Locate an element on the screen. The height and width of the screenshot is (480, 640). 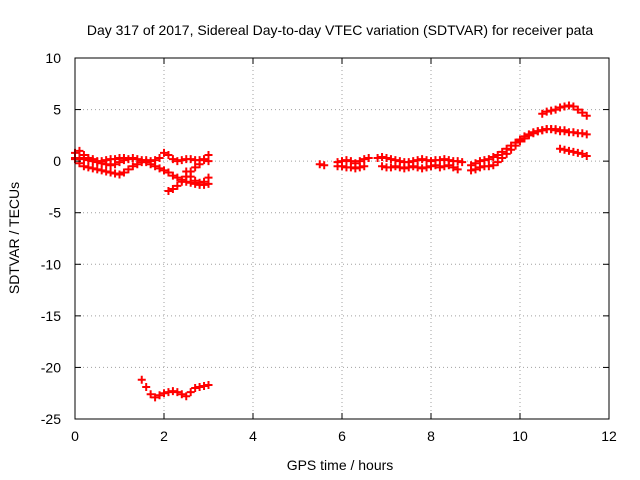
y-tick-label: -15 is located at coordinates (51, 316).